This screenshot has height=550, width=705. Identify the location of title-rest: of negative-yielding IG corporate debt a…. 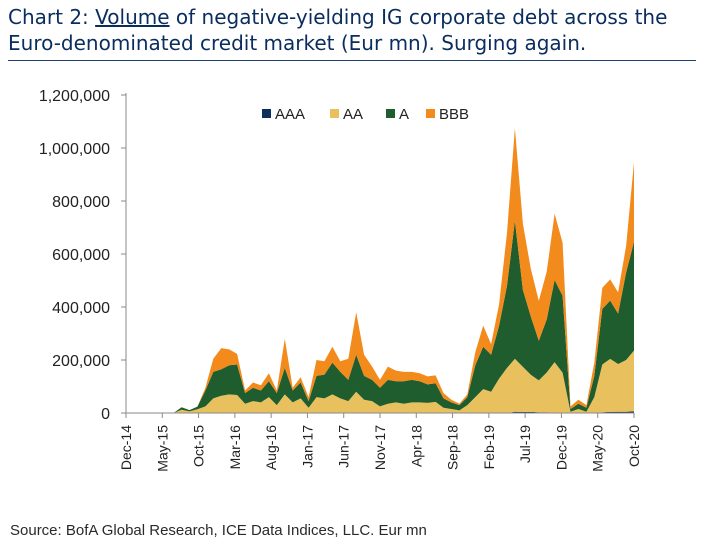
(338, 30).